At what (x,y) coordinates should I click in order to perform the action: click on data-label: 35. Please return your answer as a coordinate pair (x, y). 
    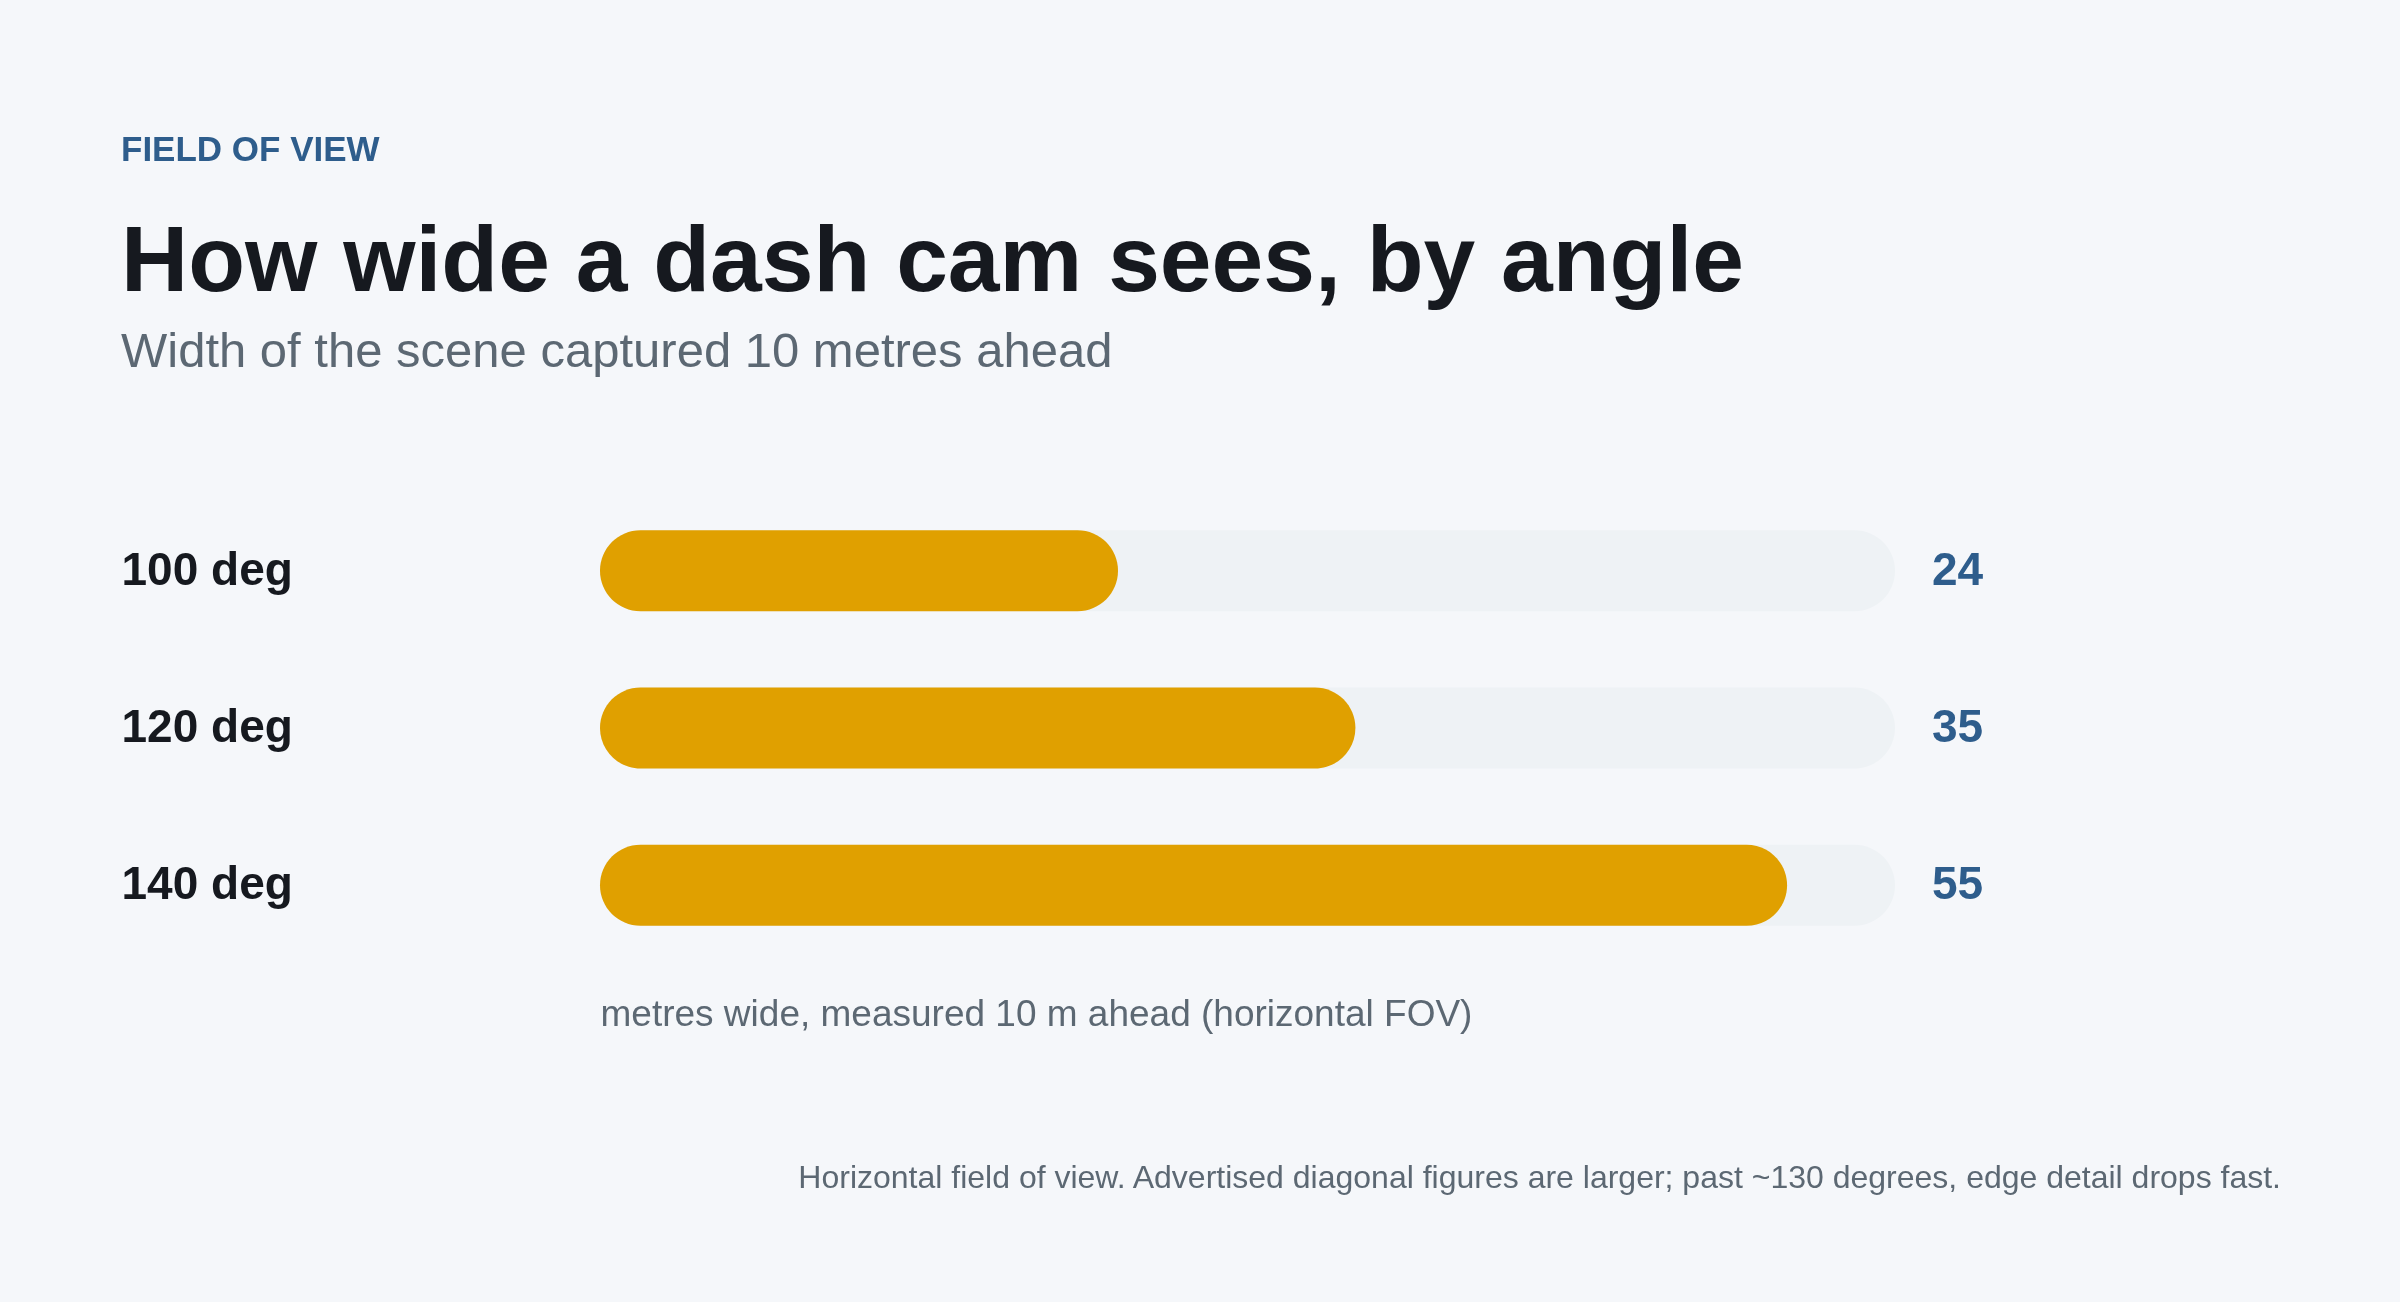
    Looking at the image, I should click on (1958, 726).